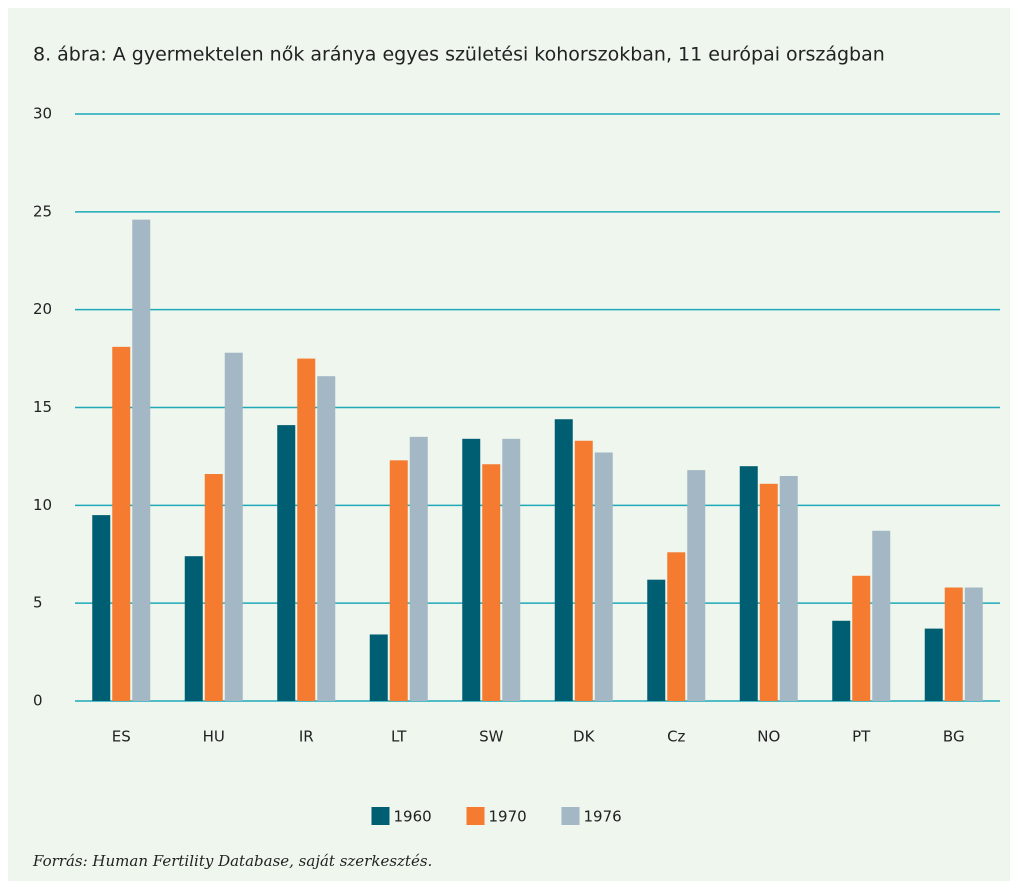  I want to click on x-tick-label: LT, so click(399, 737).